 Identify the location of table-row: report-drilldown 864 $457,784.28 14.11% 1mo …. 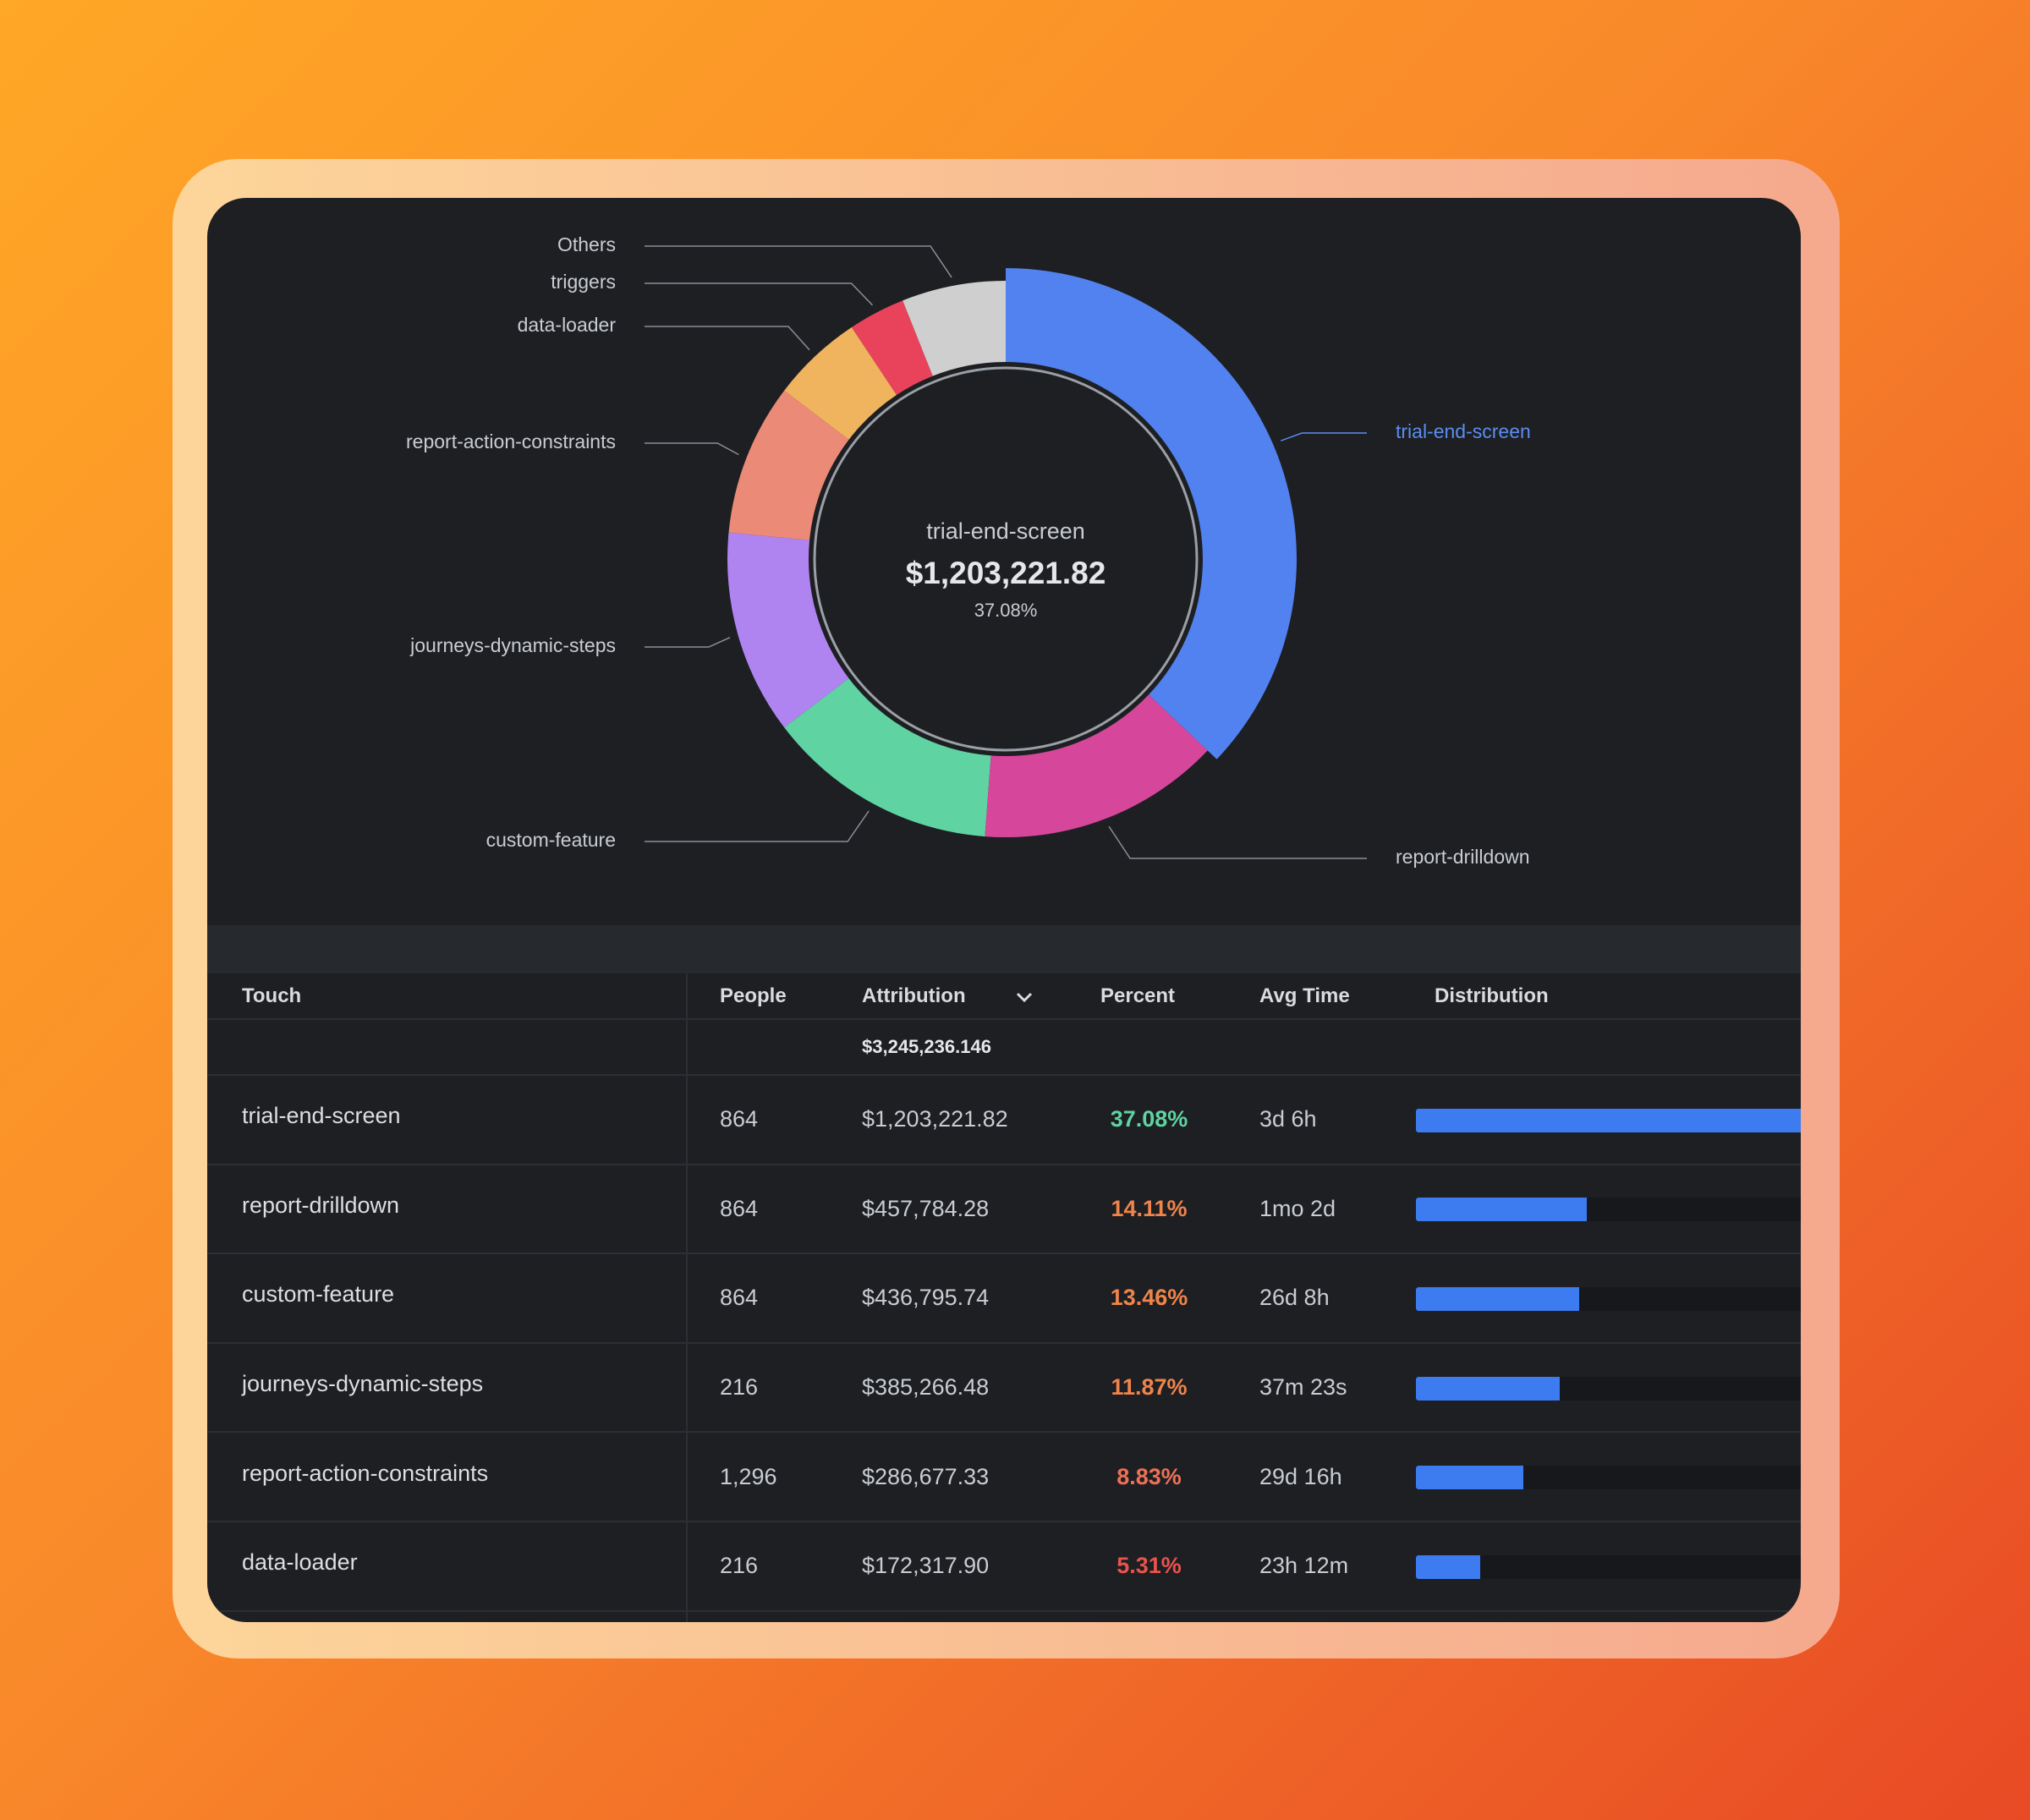
(1004, 1210).